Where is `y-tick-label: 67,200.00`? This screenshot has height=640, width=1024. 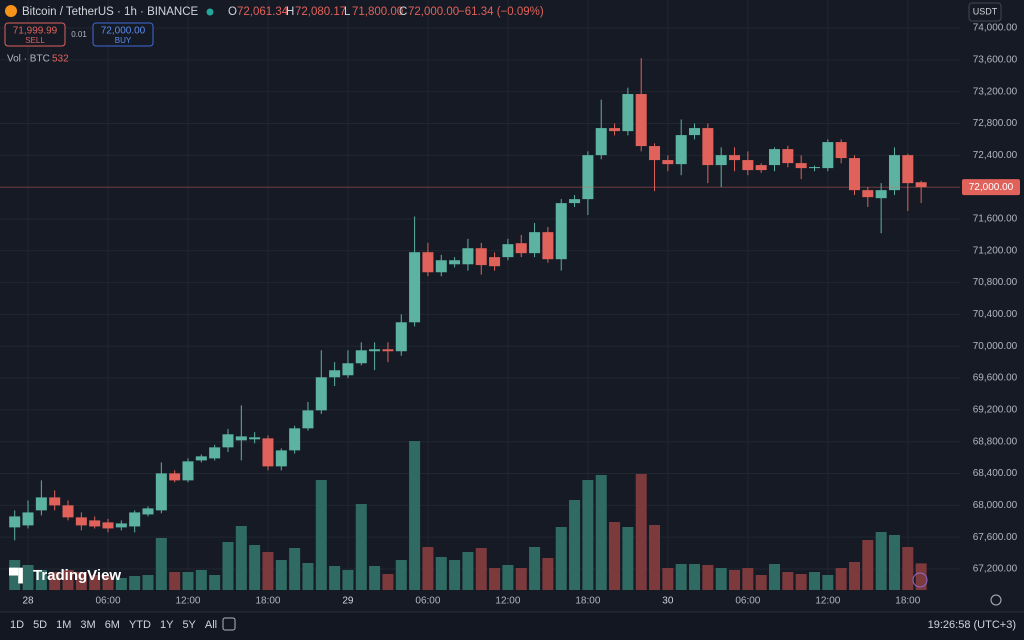 y-tick-label: 67,200.00 is located at coordinates (995, 569).